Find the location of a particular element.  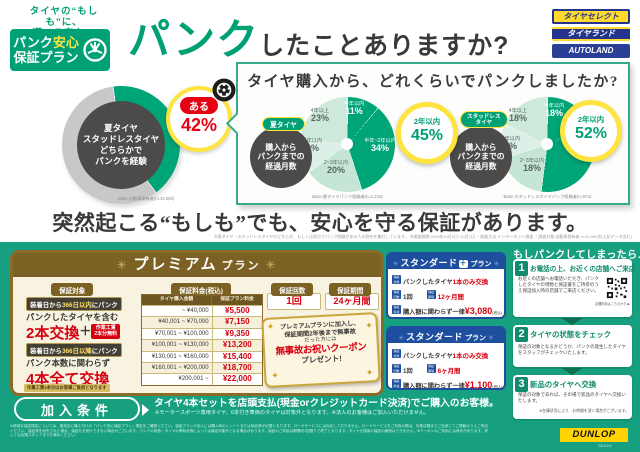

step-2-body: 保証の対象となるかどうか、パンクの発生したタイヤをスタッフがチェックいたします。 is located at coordinates (572, 349).